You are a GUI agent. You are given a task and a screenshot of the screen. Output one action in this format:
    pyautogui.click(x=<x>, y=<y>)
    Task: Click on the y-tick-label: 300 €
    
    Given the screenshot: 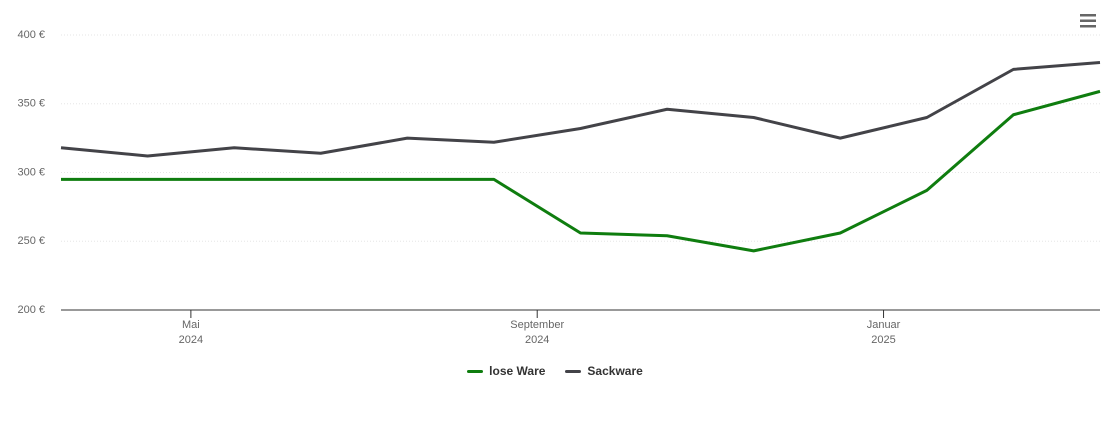 What is the action you would take?
    pyautogui.click(x=31, y=172)
    